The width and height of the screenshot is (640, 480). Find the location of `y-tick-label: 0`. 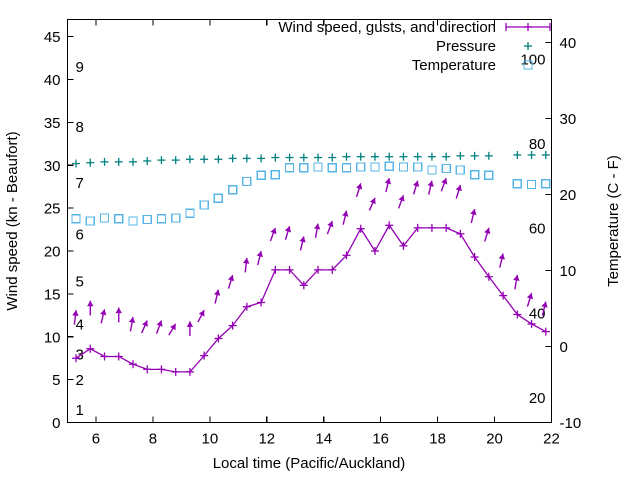

y-tick-label: 0 is located at coordinates (56, 423).